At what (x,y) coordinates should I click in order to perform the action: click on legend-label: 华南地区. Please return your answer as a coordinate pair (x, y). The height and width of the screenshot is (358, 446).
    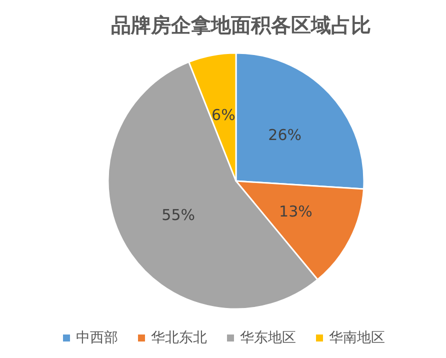
    Looking at the image, I should click on (357, 338).